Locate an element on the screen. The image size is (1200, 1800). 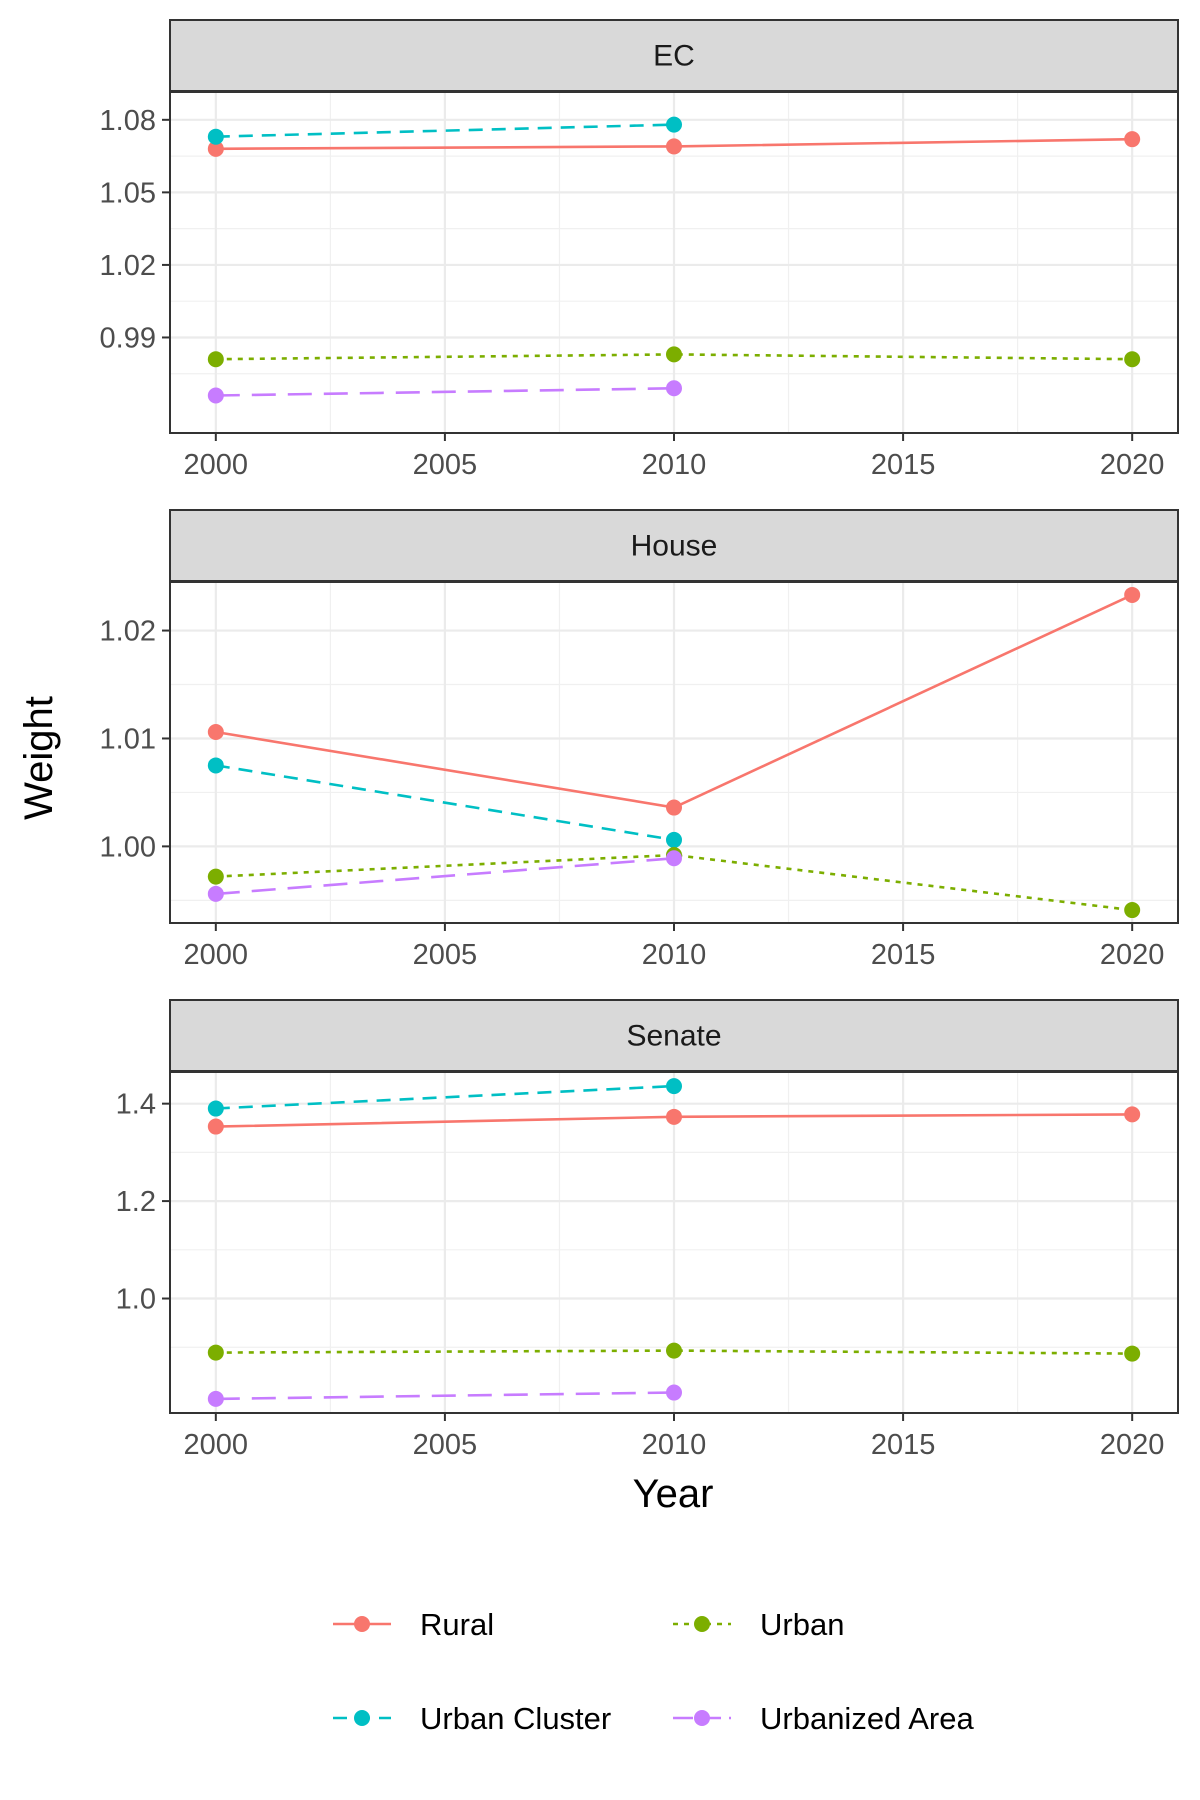
legend-item-urban-cluster: Urban Cluster is located at coordinates (472, 1718).